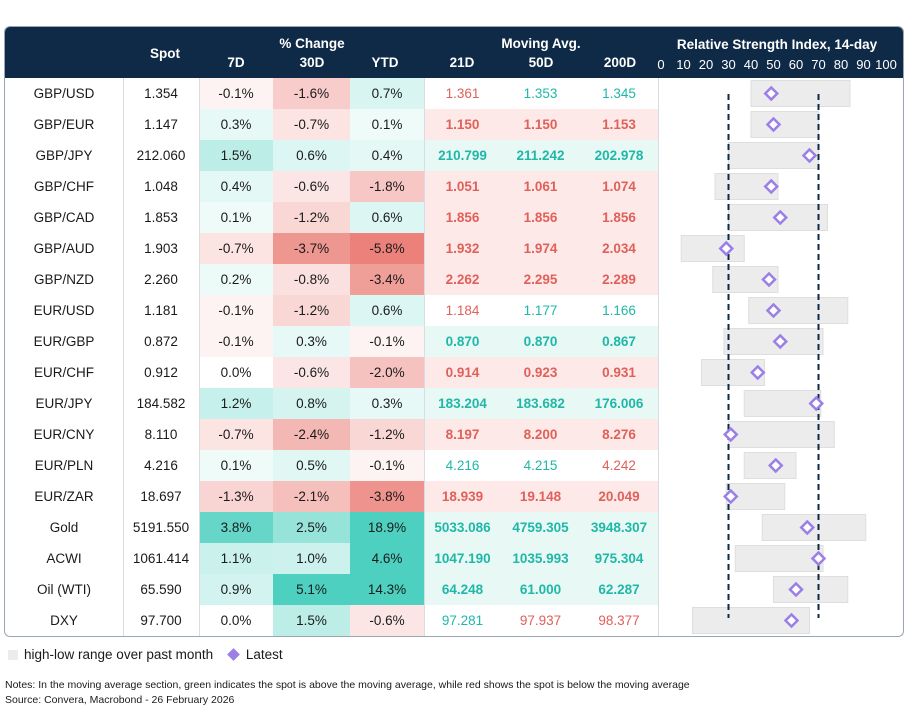 The image size is (905, 709). I want to click on ma50-cell: 0.870, so click(540, 341).